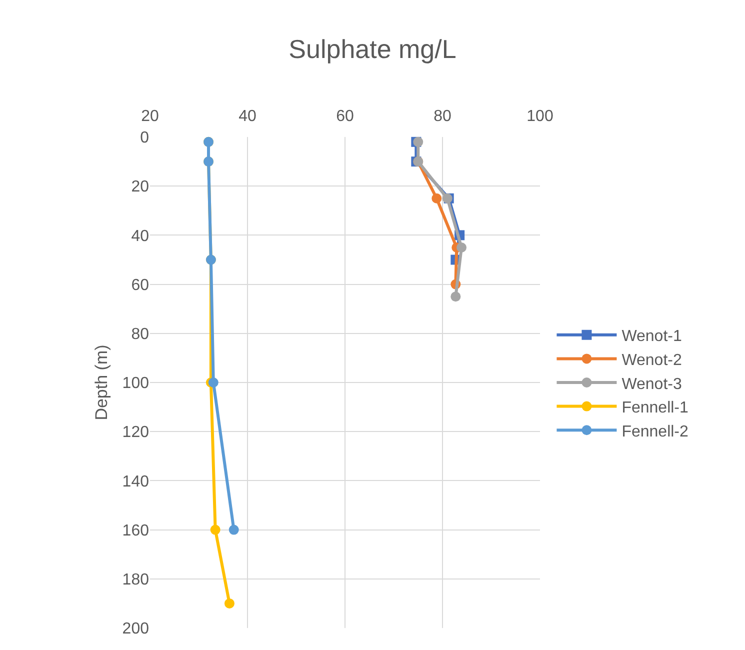 The height and width of the screenshot is (650, 745). What do you see at coordinates (136, 580) in the screenshot?
I see `y-tick-label: 180` at bounding box center [136, 580].